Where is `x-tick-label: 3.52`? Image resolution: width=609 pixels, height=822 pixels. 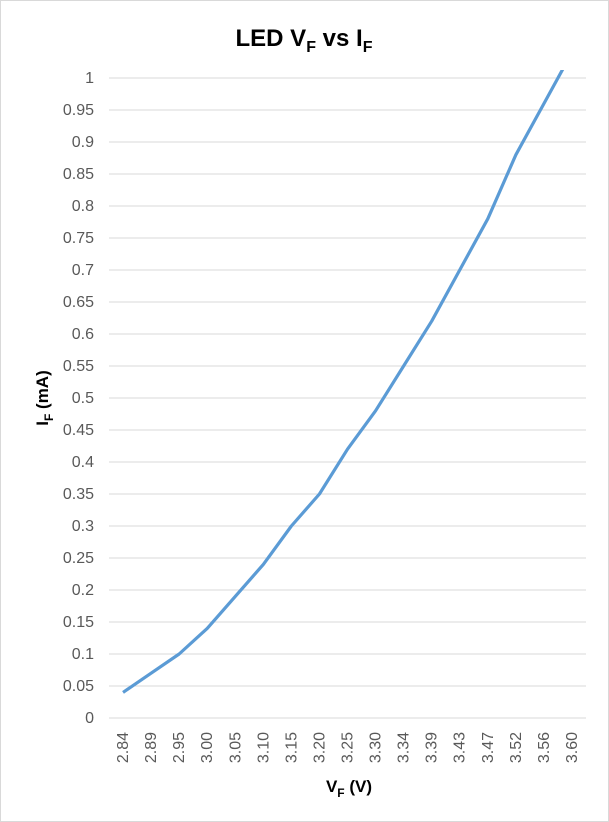 x-tick-label: 3.52 is located at coordinates (516, 747).